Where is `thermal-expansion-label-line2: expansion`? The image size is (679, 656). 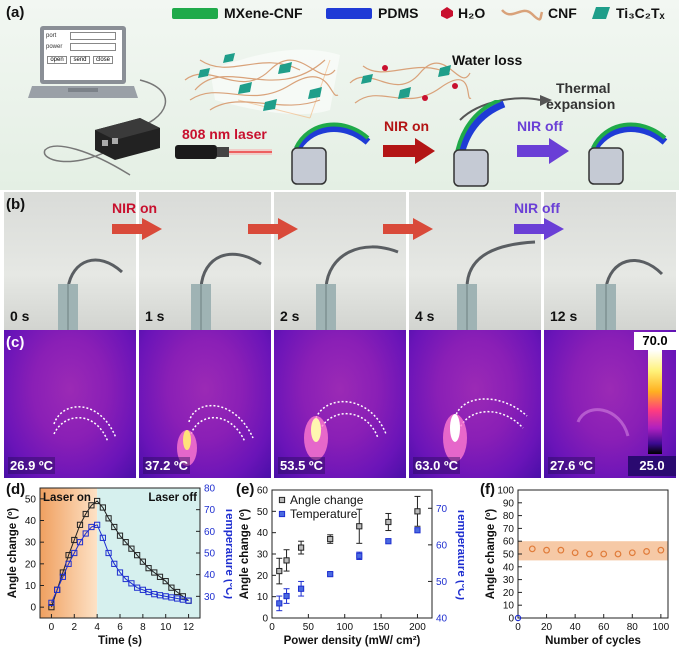
thermal-expansion-label-line2: expansion is located at coordinates (581, 104).